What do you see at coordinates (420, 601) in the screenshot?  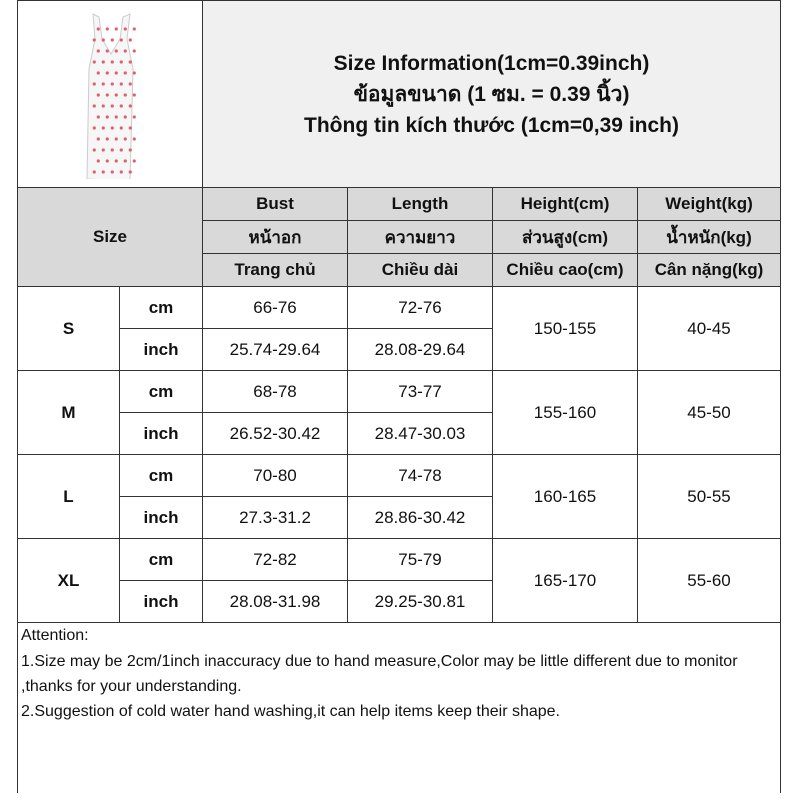 I see `length-inch: 29.25-30.81` at bounding box center [420, 601].